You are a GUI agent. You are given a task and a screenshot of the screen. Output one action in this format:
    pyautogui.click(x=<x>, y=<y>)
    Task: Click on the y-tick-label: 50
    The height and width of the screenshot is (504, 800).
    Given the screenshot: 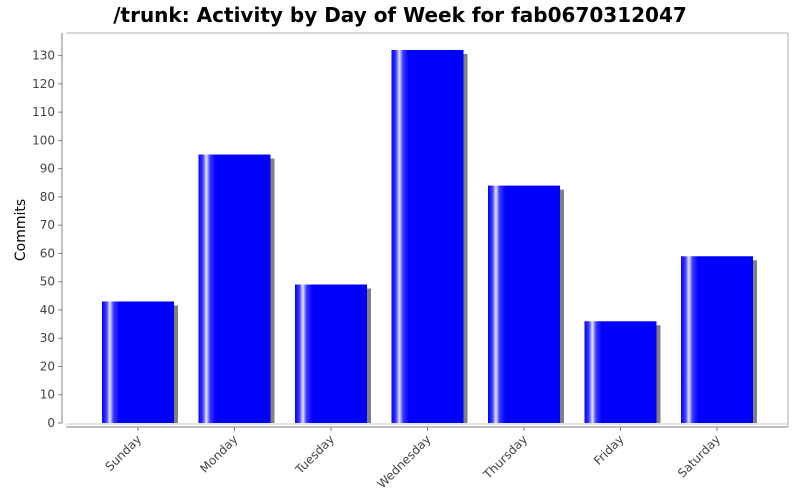 What is the action you would take?
    pyautogui.click(x=47, y=282)
    